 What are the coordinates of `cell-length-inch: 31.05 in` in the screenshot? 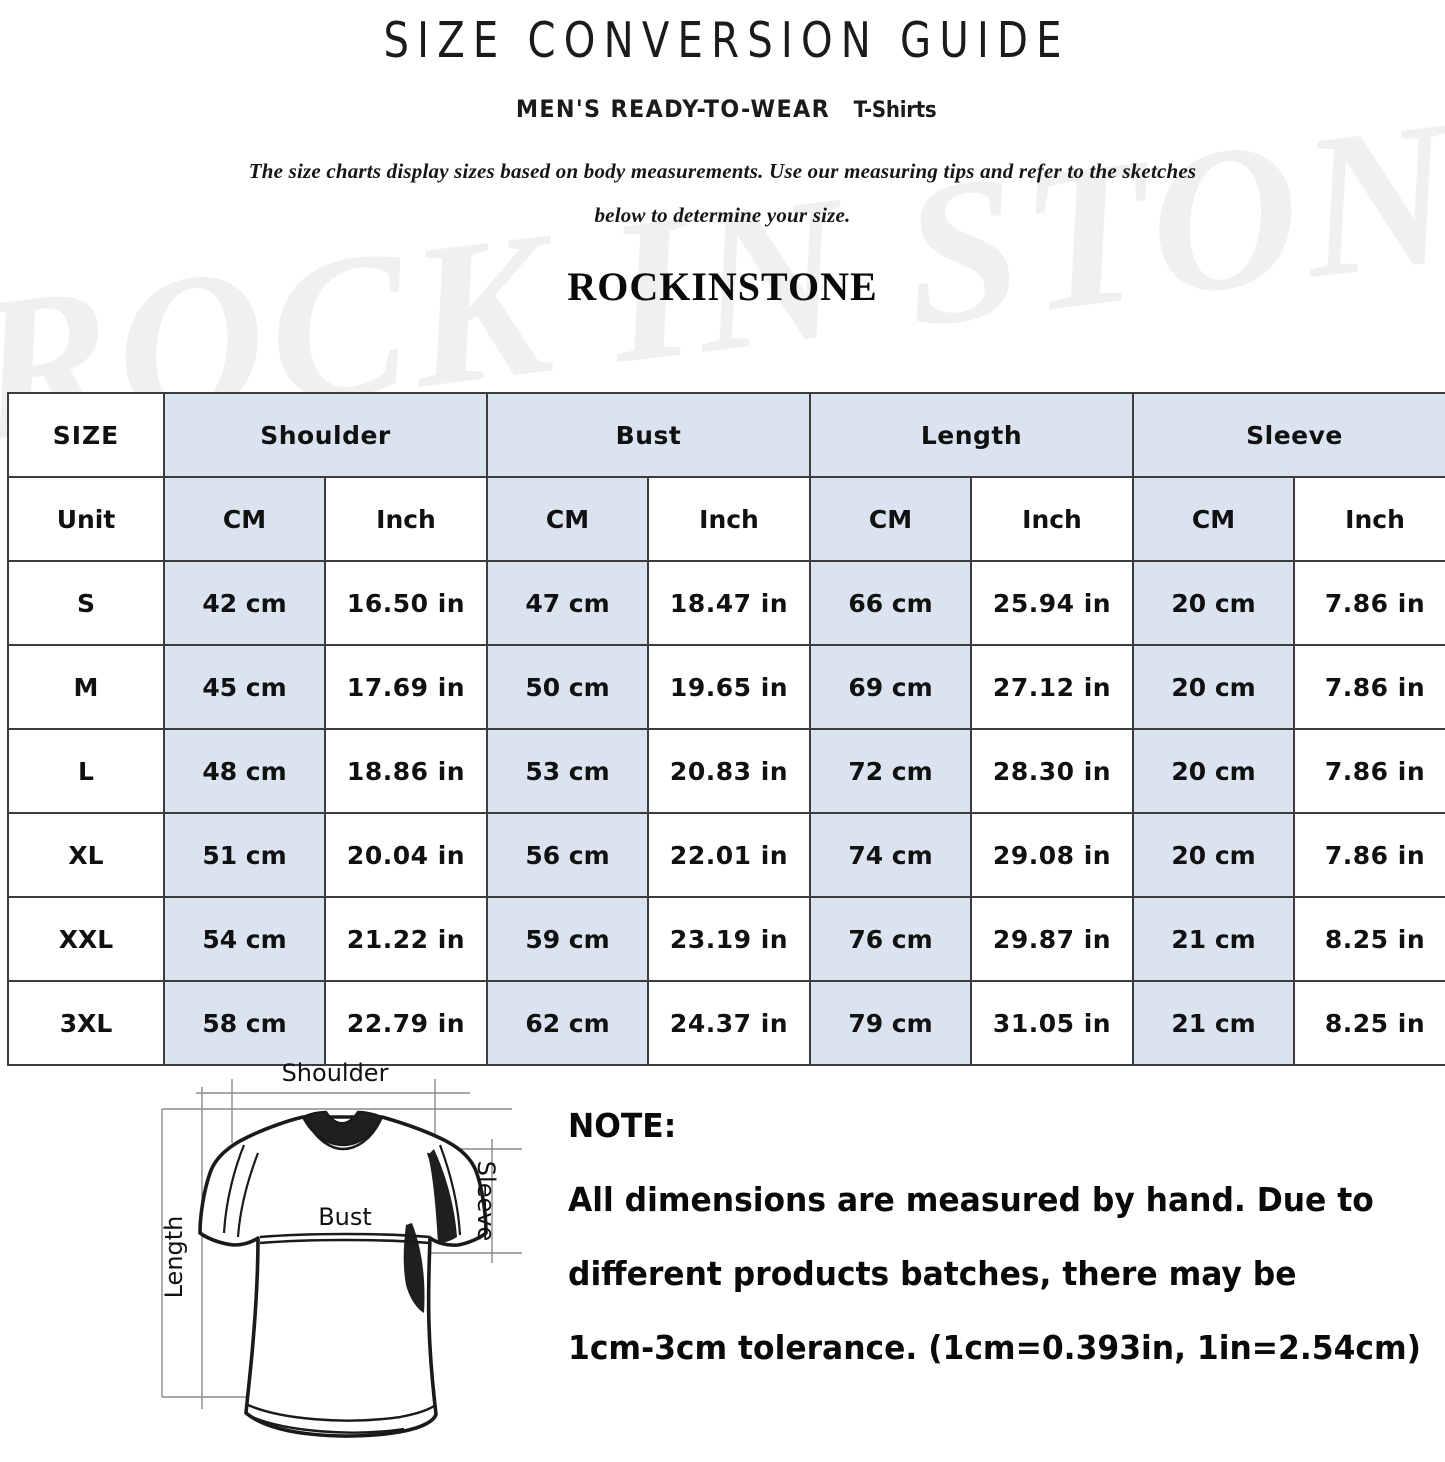 It's located at (1052, 1023).